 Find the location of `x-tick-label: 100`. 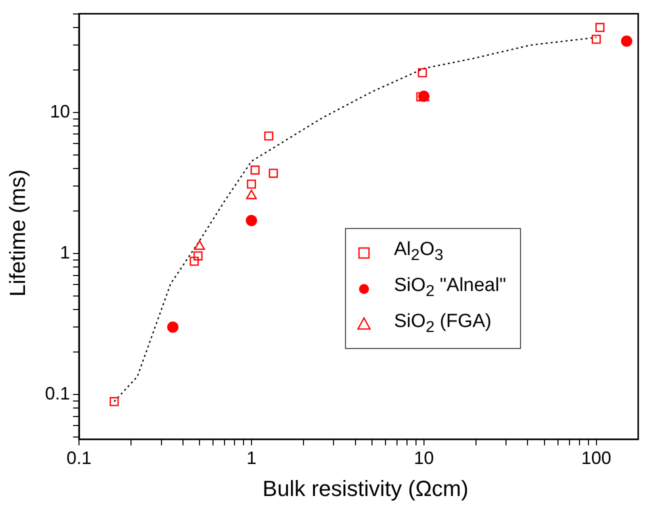

x-tick-label: 100 is located at coordinates (596, 458).